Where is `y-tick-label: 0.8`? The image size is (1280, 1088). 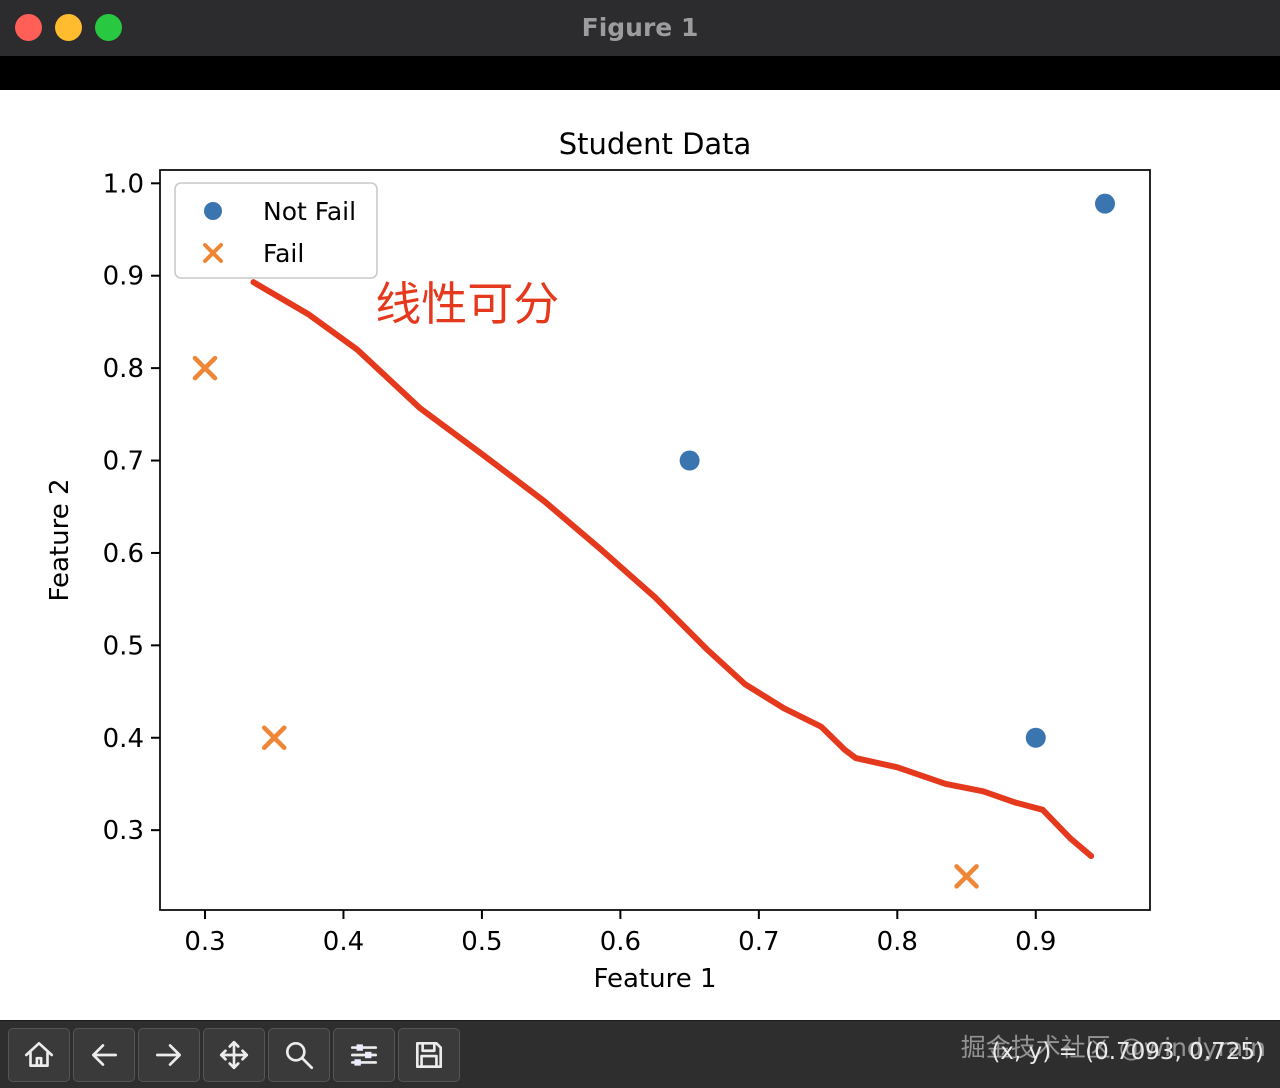
y-tick-label: 0.8 is located at coordinates (123, 369).